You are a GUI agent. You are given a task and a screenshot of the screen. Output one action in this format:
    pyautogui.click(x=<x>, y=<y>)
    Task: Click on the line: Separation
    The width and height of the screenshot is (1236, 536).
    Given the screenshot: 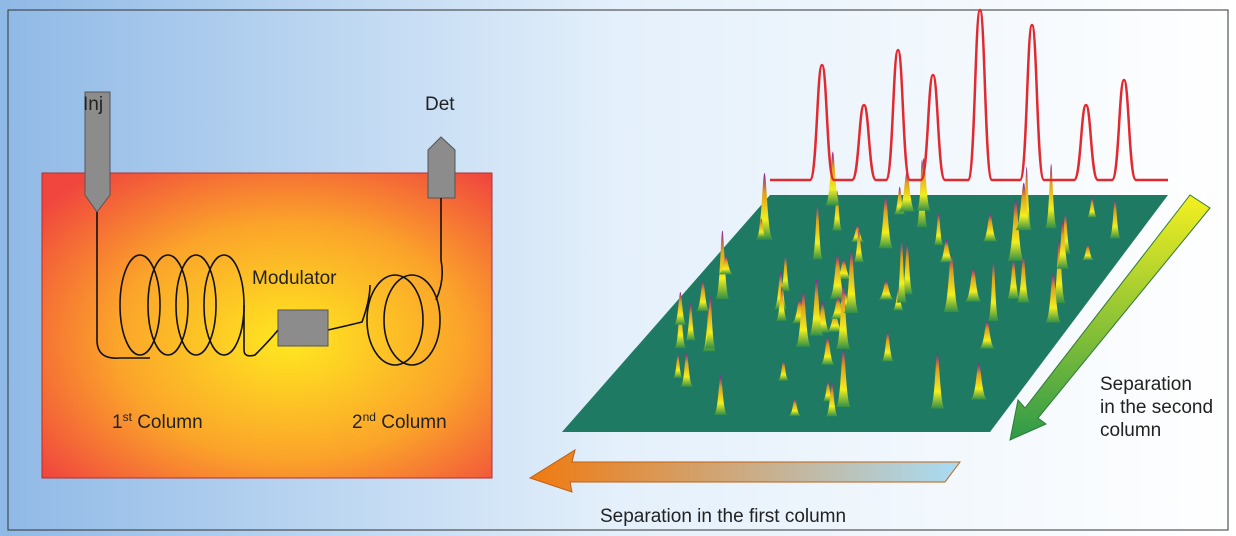 What is the action you would take?
    pyautogui.click(x=1146, y=384)
    